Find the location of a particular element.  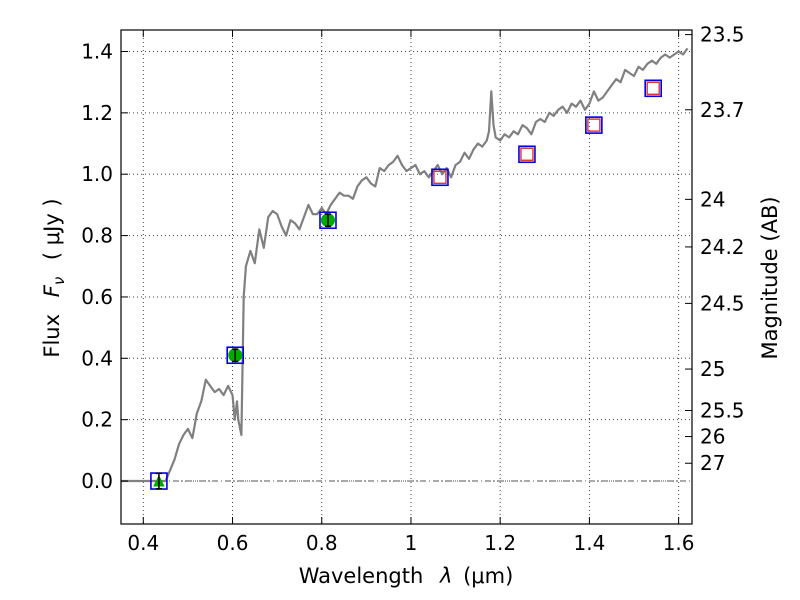

right-tick-label-8: 27 is located at coordinates (712, 463).